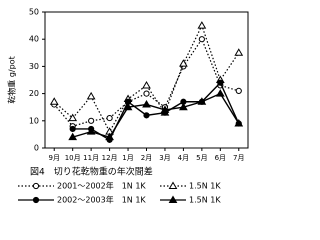  I want to click on x-tick-label: 12月, so click(110, 158).